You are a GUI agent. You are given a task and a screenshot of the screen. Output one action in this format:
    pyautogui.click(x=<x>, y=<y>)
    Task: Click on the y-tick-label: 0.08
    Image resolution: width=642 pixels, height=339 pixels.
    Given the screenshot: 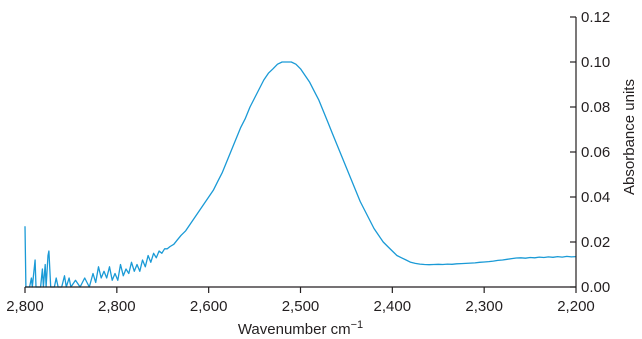 What is the action you would take?
    pyautogui.click(x=595, y=107)
    